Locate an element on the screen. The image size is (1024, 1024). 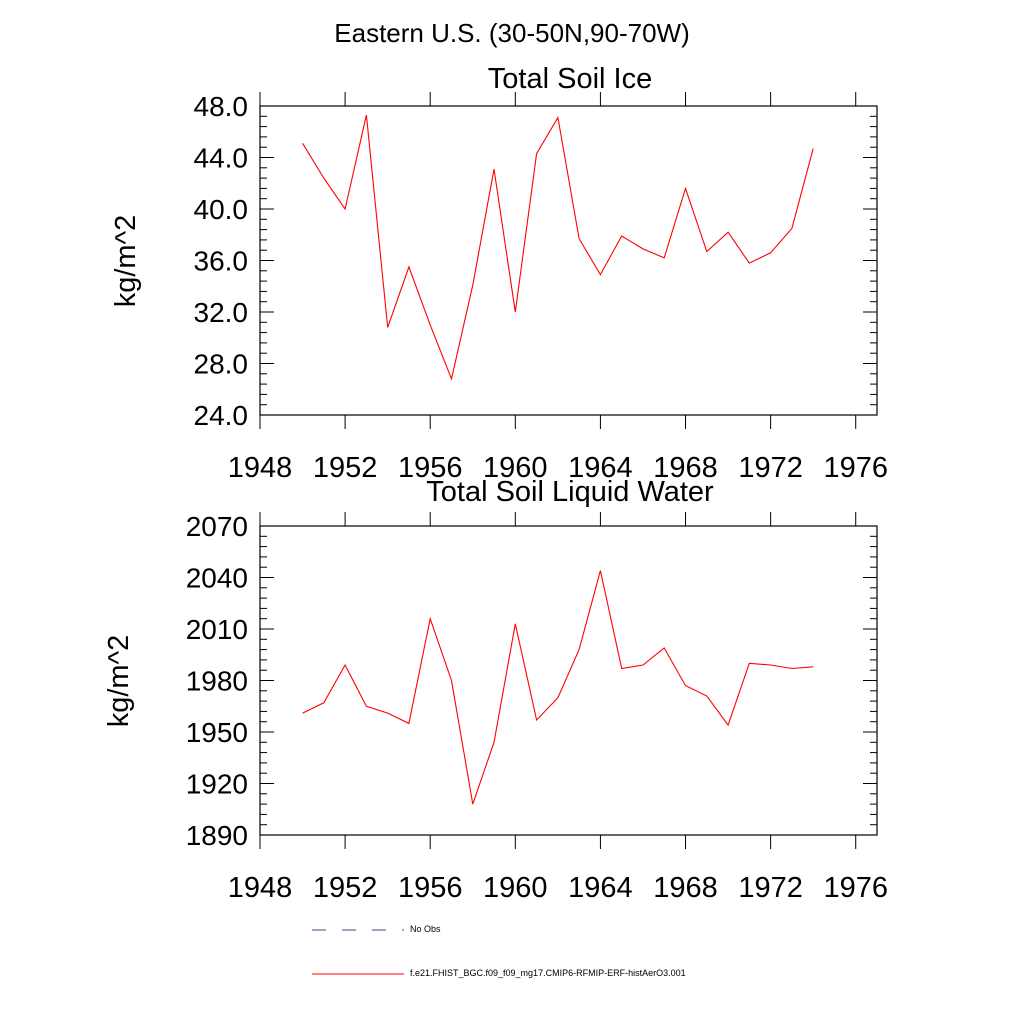
soil-liquid-series is located at coordinates (558, 687).